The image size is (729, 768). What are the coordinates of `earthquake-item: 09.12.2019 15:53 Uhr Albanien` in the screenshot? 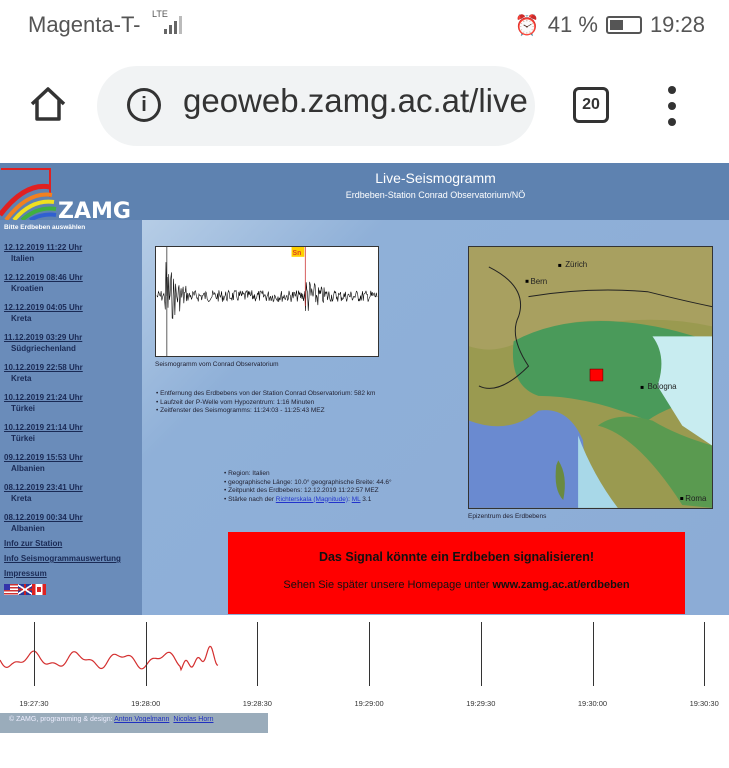 It's located at (43, 463).